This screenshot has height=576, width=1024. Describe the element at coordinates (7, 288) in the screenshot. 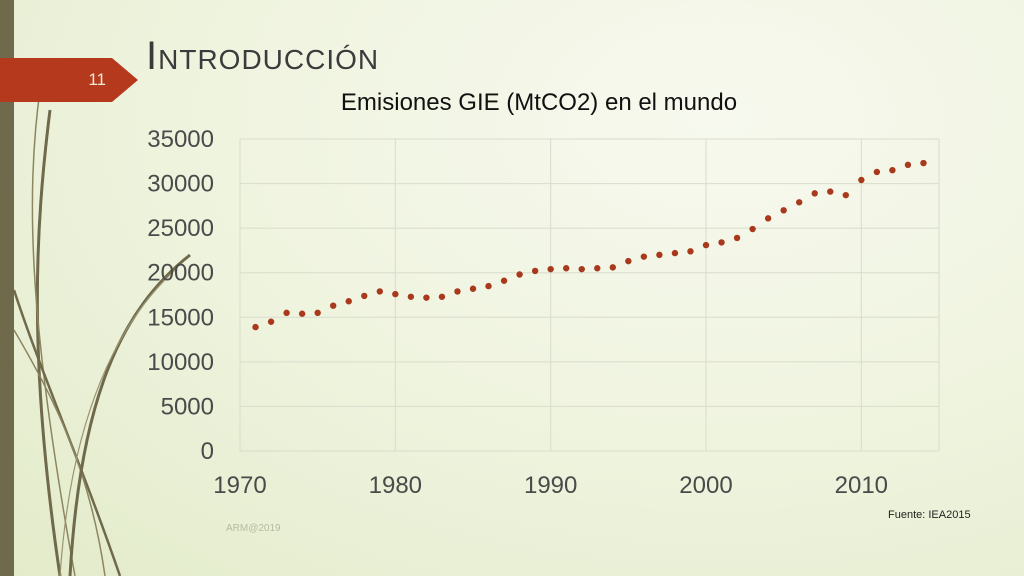

I see `left-accent-bar` at that location.